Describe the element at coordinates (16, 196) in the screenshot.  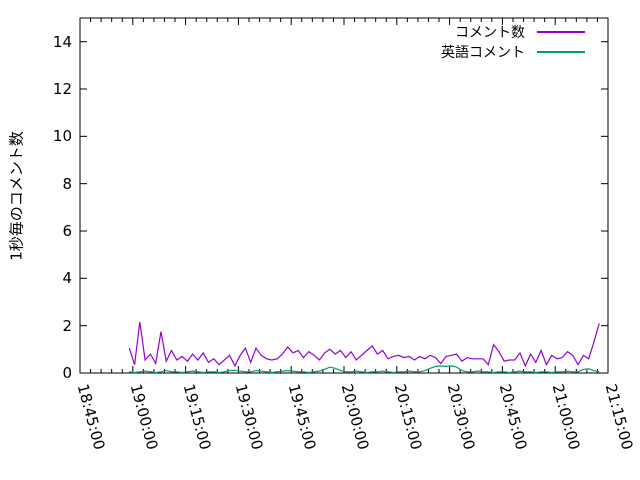
I see `y-axis-title: 1秒毎のコメント数` at that location.